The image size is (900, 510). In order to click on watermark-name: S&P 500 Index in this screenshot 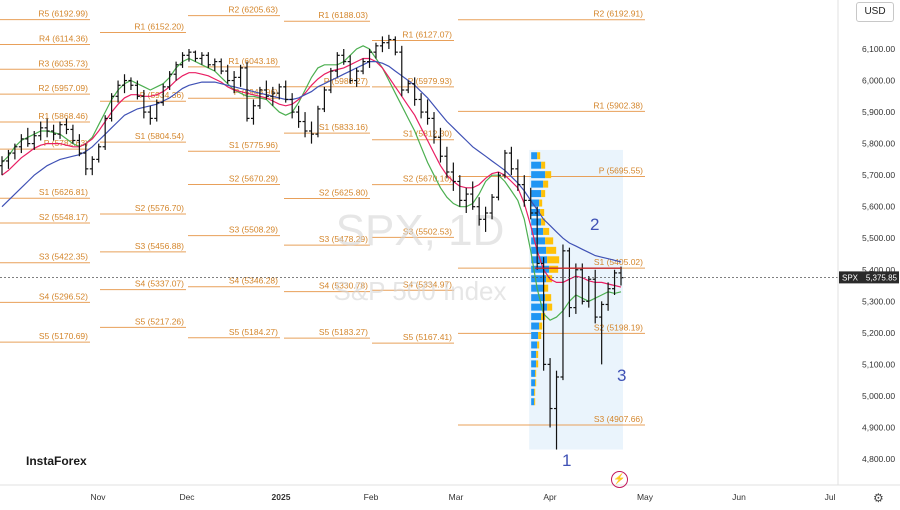, I will do `click(420, 291)`.